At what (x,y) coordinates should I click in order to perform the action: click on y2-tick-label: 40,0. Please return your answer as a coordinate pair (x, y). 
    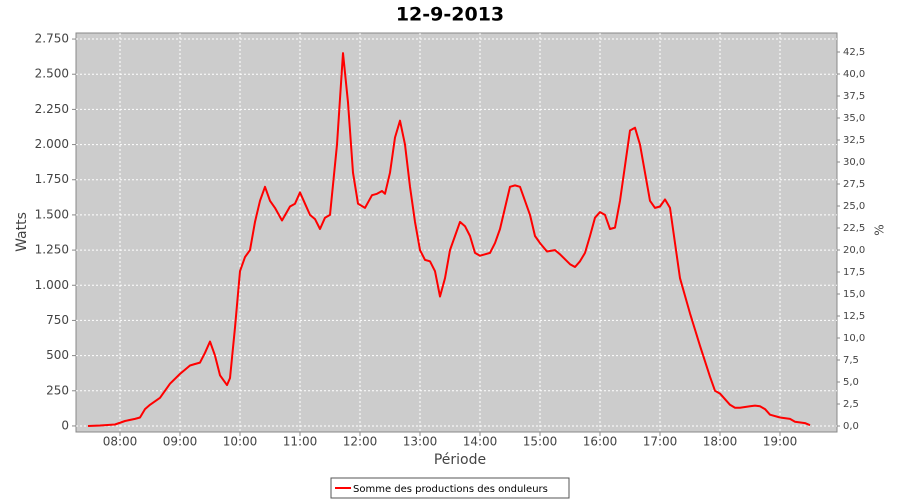
    Looking at the image, I should click on (854, 74).